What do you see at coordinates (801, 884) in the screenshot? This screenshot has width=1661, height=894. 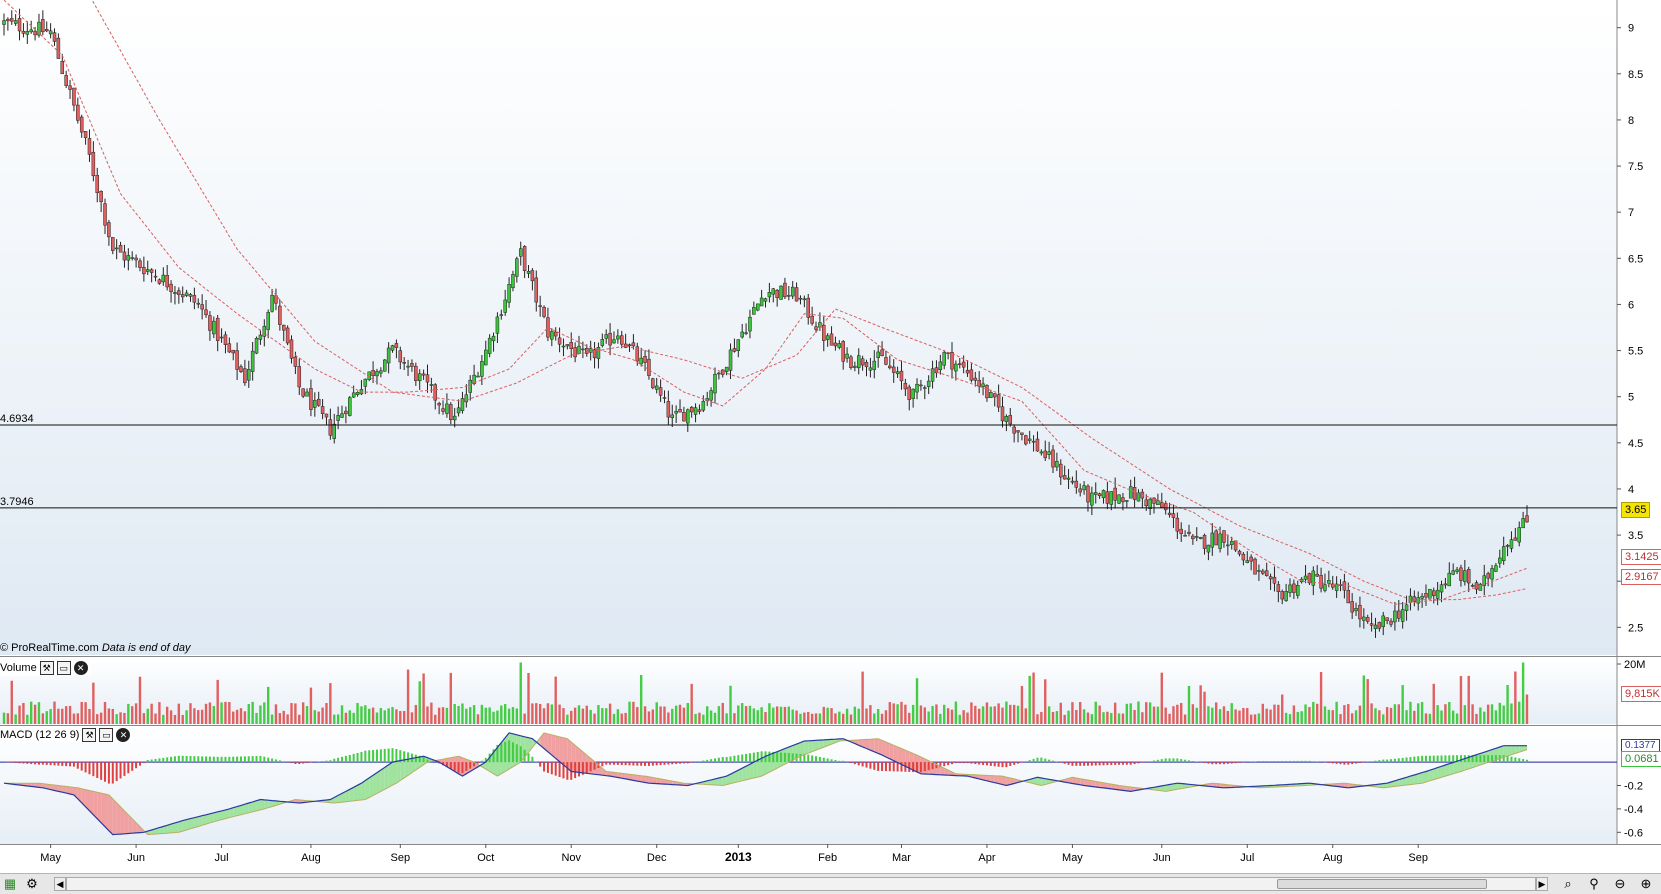 I see `horizontal-scrollbar` at bounding box center [801, 884].